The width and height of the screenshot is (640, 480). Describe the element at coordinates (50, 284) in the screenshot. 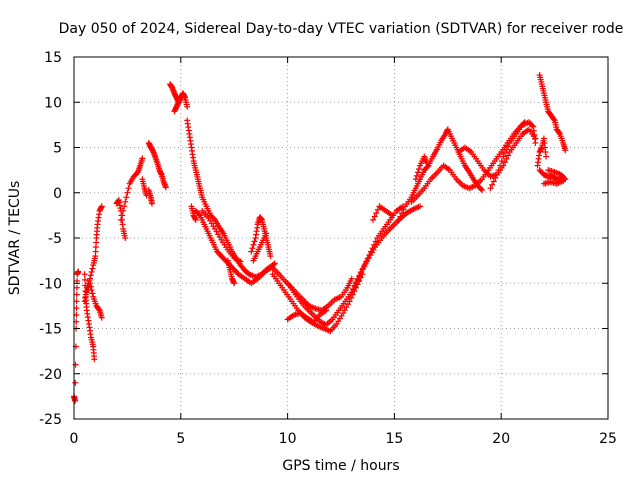

I see `y-tick-label: -10` at that location.